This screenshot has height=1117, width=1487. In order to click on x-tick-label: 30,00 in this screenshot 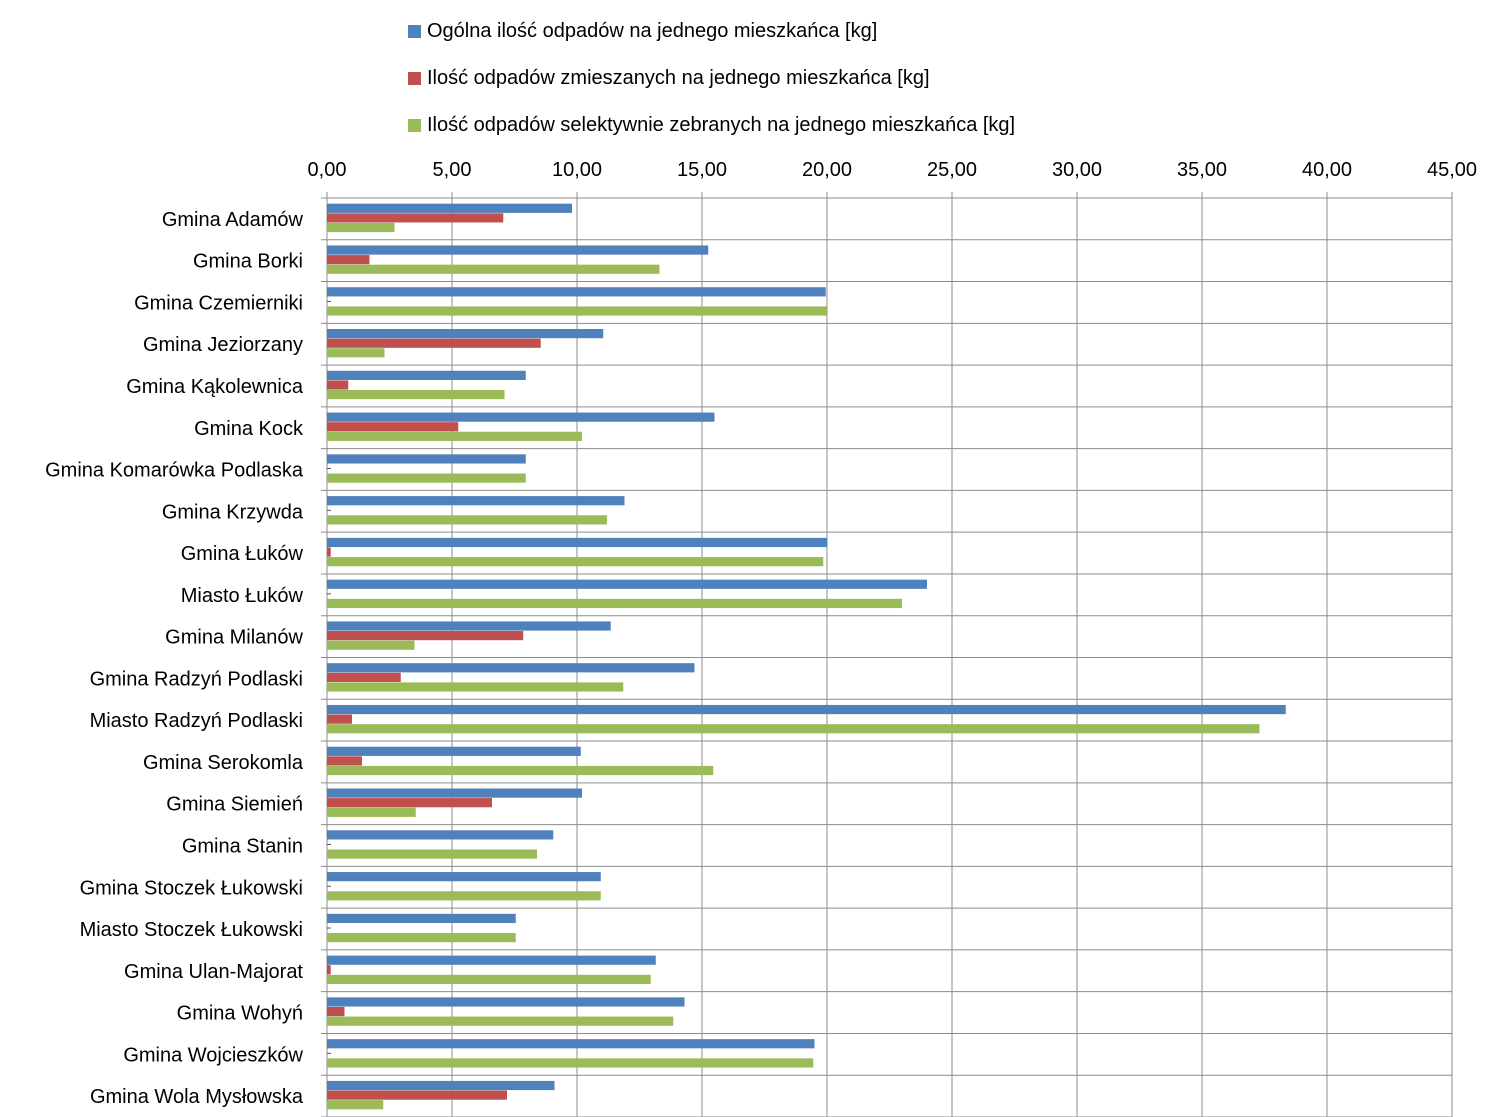, I will do `click(1077, 170)`.